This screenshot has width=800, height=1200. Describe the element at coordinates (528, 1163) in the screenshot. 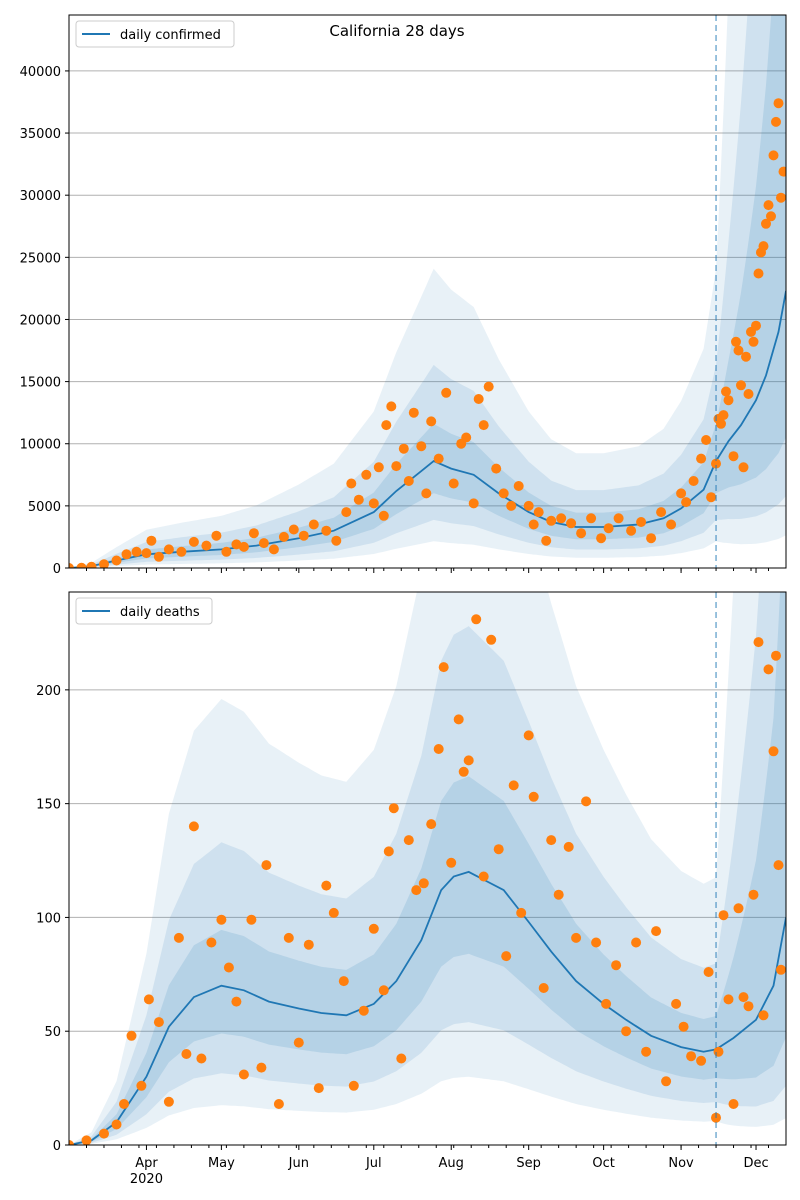

I see `x-tick-label: Sep` at that location.